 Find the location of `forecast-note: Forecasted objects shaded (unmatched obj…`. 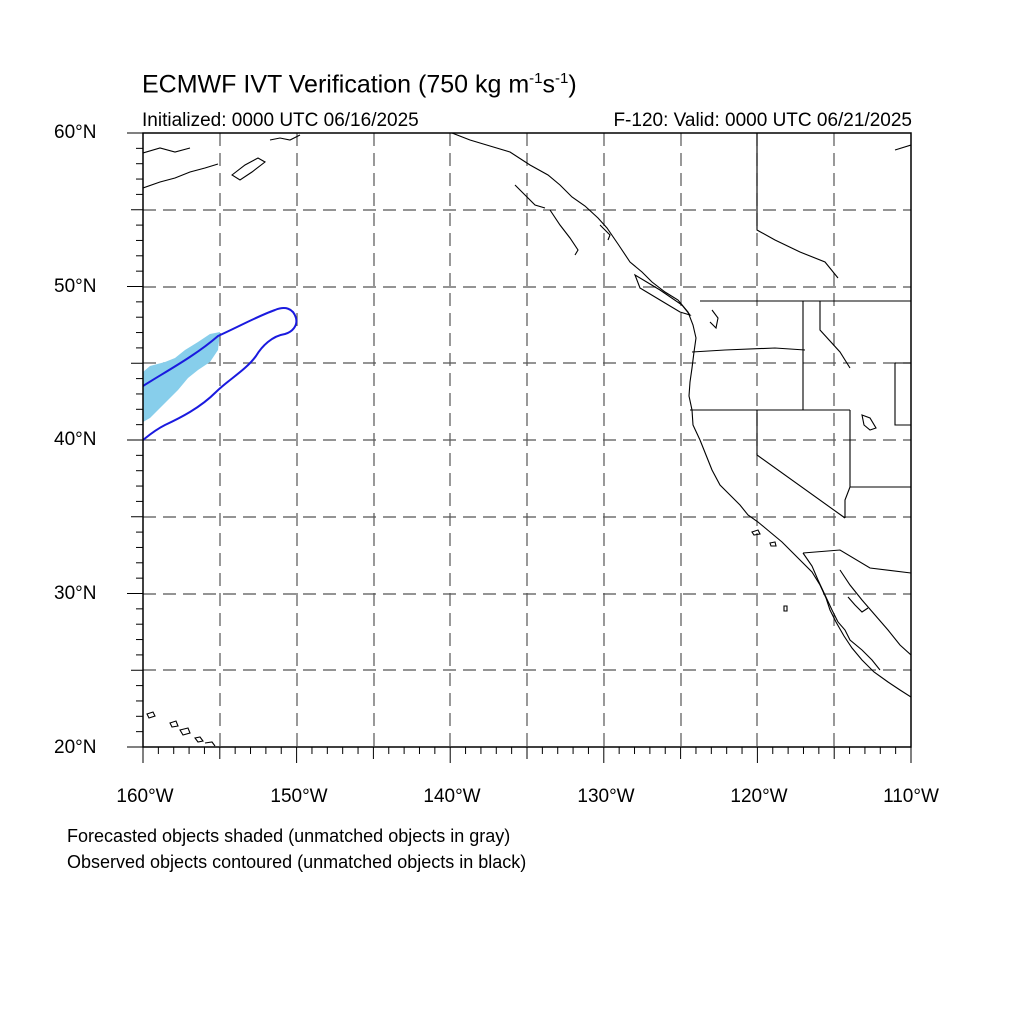

forecast-note: Forecasted objects shaded (unmatched obj… is located at coordinates (289, 836).